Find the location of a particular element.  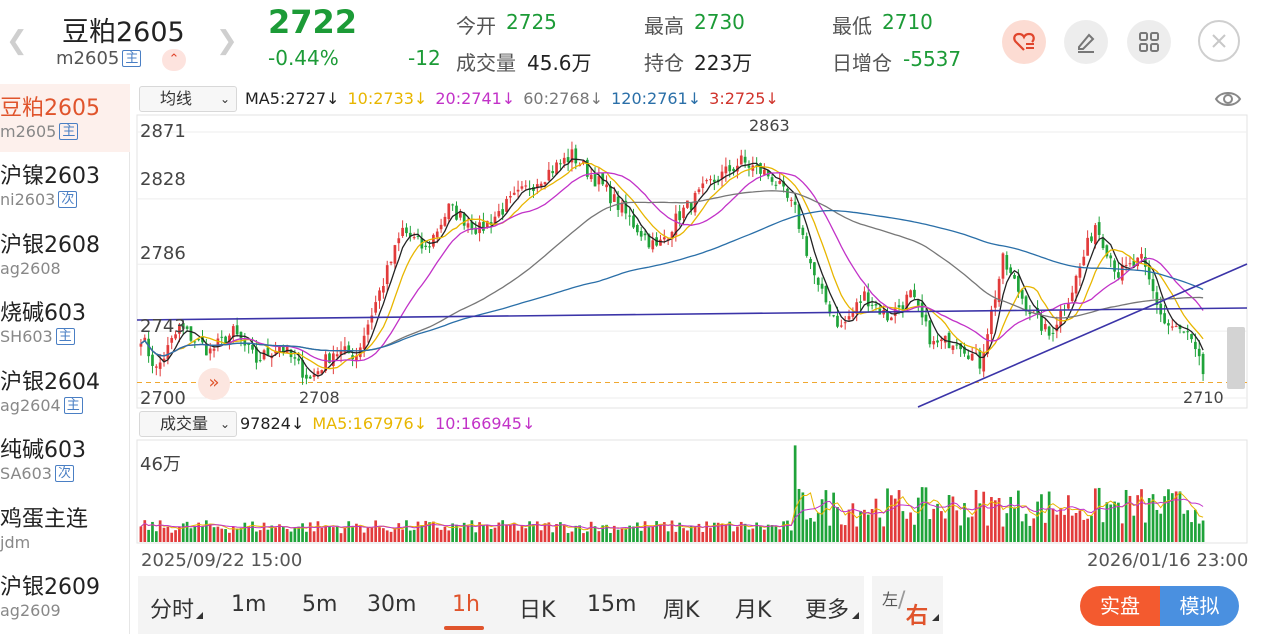

tab-period-day: 日K is located at coordinates (537, 610).